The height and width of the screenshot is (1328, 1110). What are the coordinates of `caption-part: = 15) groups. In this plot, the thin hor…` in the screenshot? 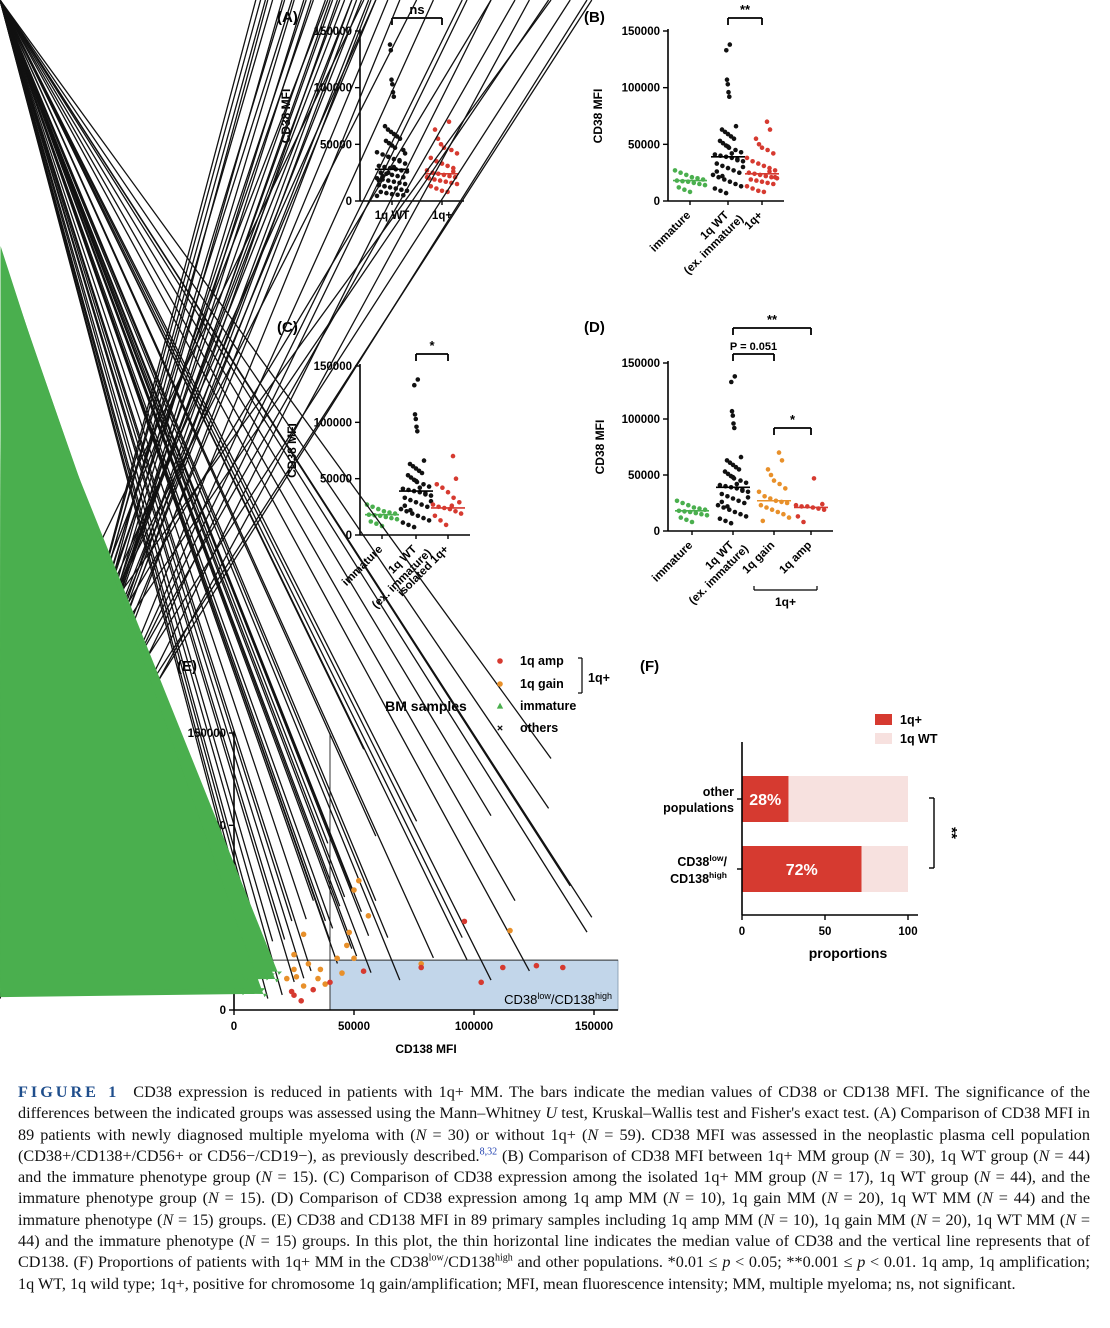 It's located at (554, 1252).